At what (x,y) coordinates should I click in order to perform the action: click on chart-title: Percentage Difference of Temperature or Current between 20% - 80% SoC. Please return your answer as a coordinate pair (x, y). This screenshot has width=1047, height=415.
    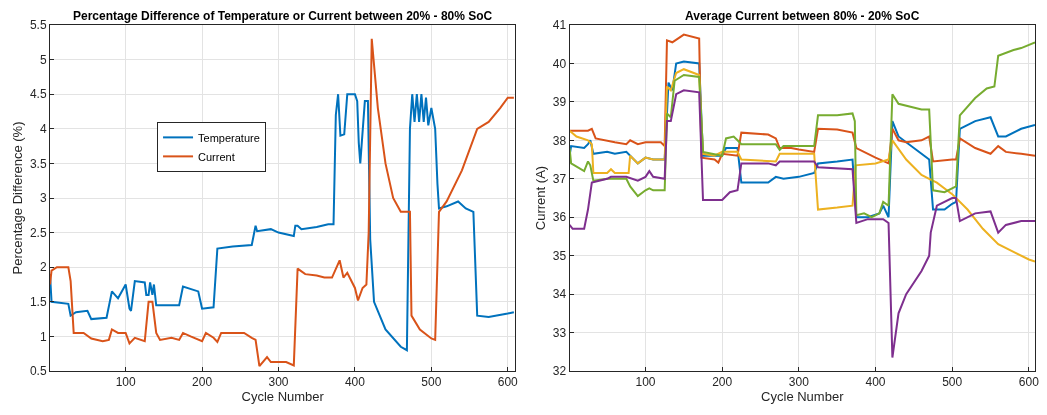
    Looking at the image, I should click on (283, 16).